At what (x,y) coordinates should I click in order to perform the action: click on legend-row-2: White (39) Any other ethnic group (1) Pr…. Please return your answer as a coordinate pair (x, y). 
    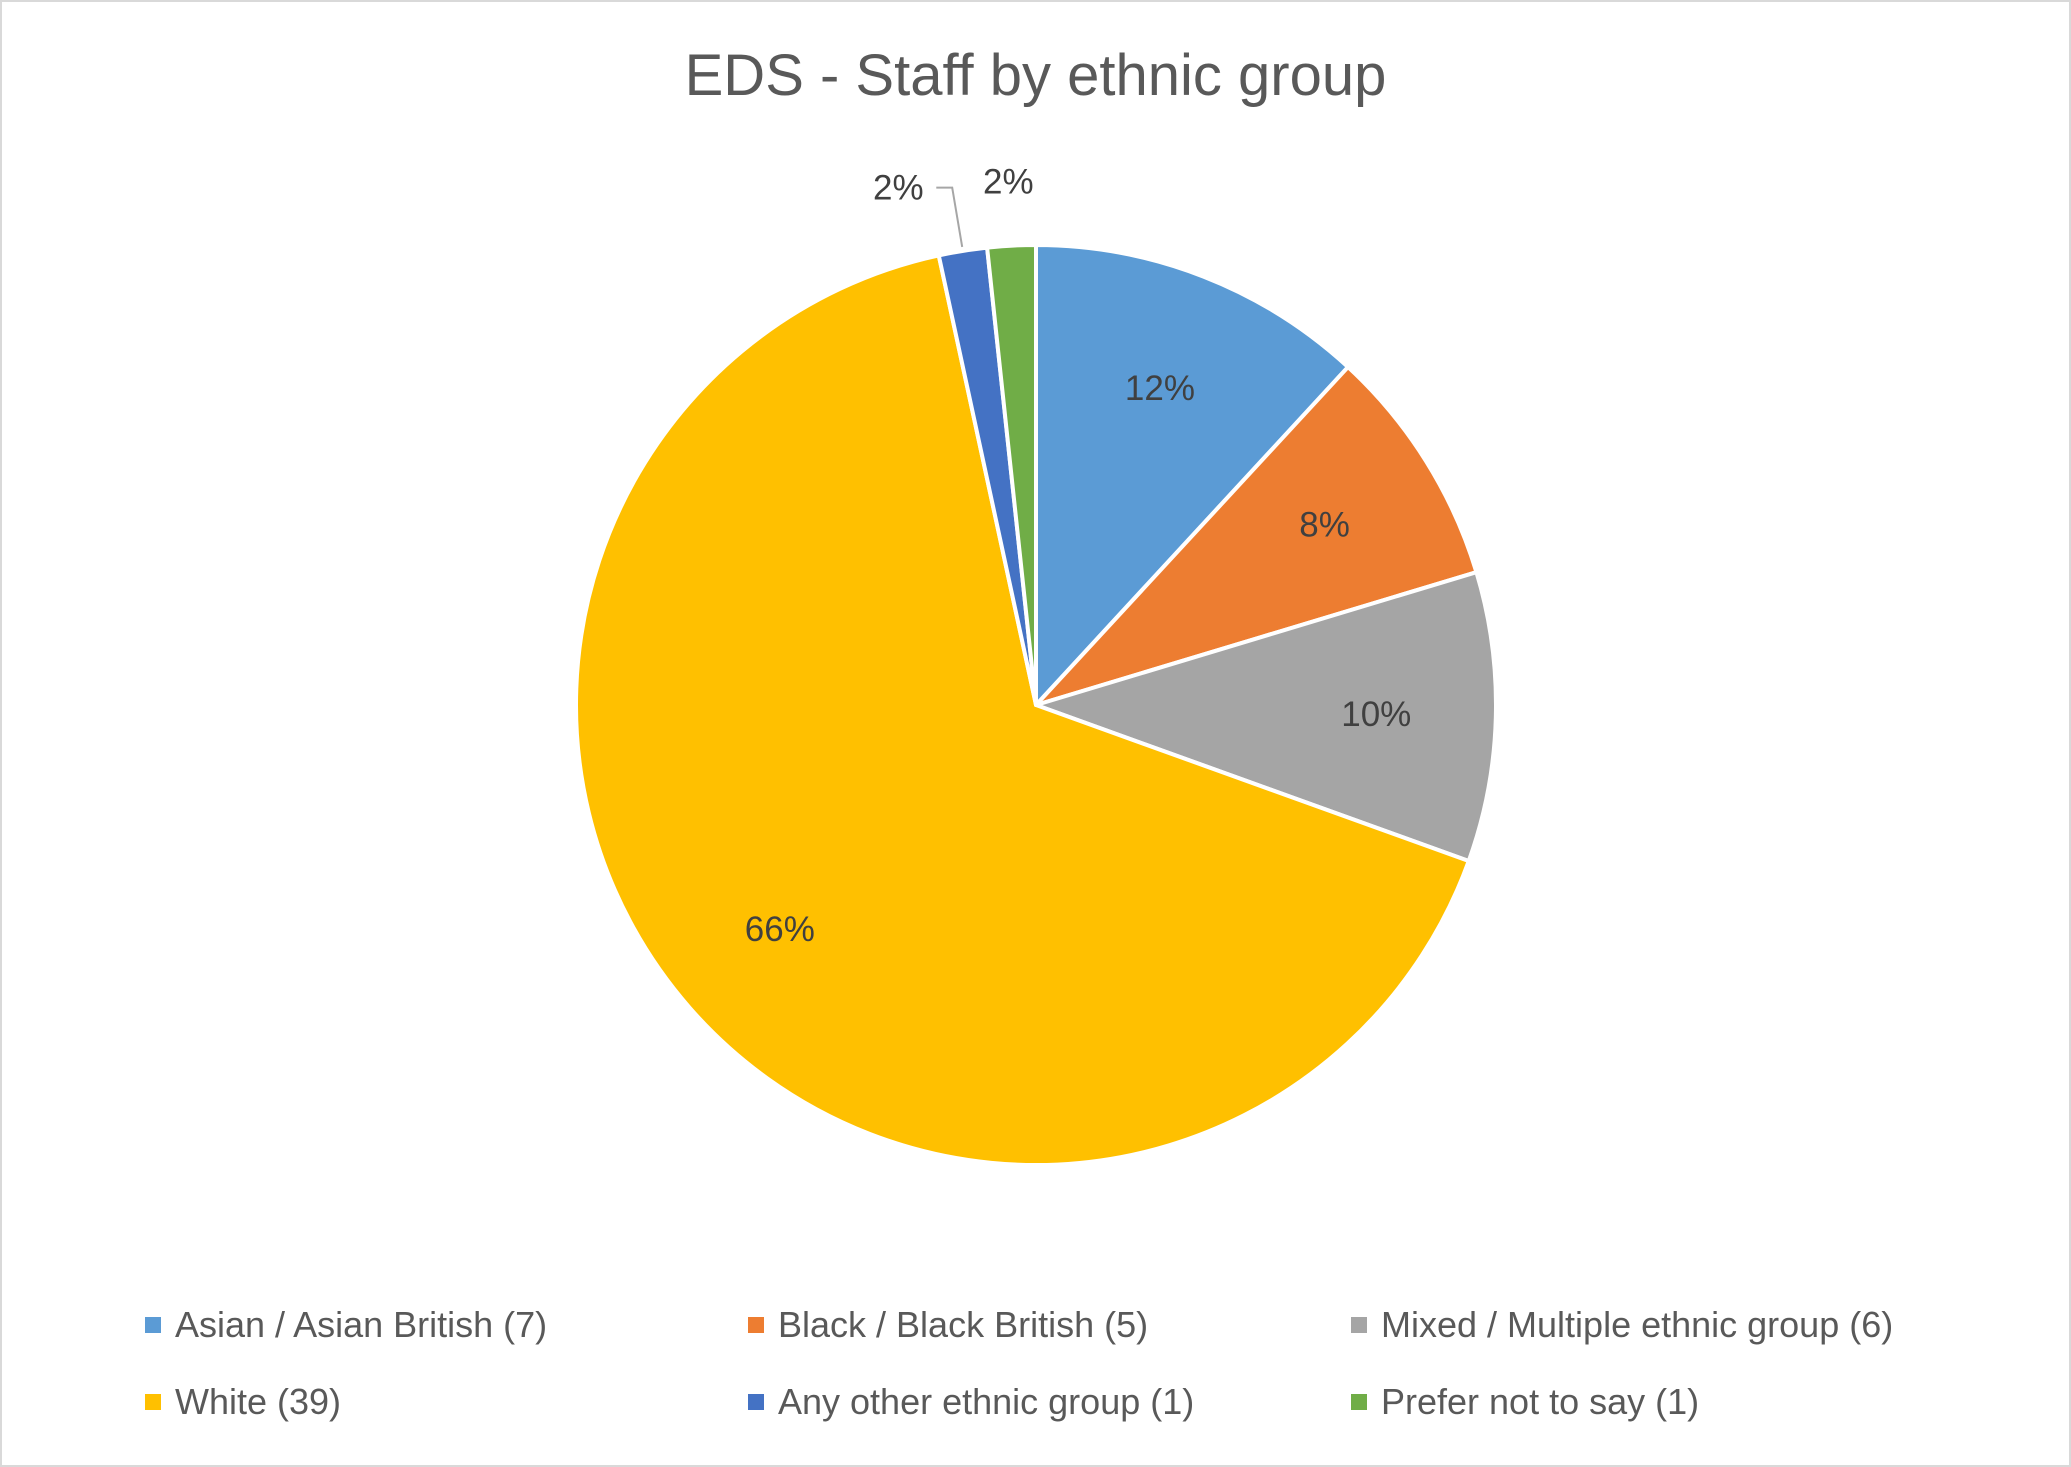
    Looking at the image, I should click on (1085, 1415).